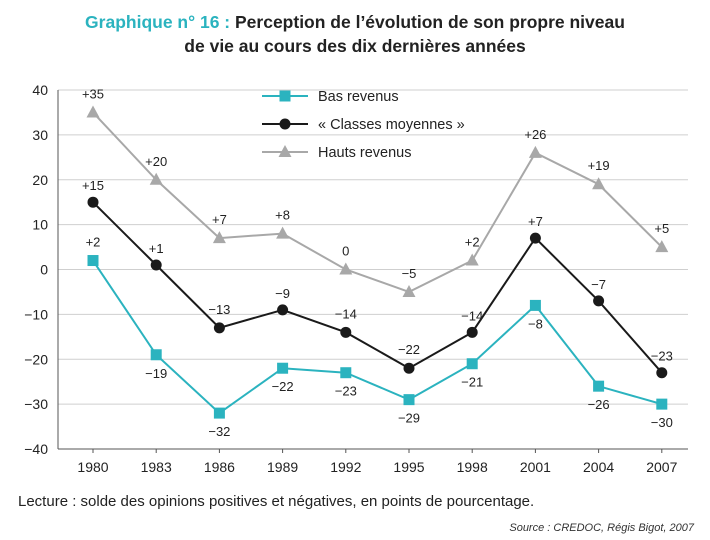  What do you see at coordinates (36, 359) in the screenshot?
I see `y-tick-label: −20` at bounding box center [36, 359].